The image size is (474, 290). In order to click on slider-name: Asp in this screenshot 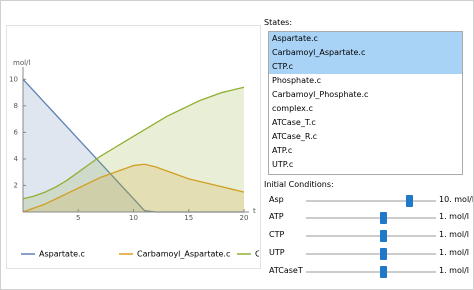, I will do `click(276, 199)`.